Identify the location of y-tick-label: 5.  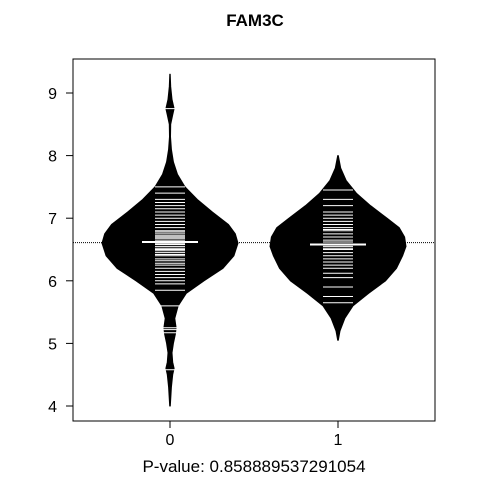
(52, 344).